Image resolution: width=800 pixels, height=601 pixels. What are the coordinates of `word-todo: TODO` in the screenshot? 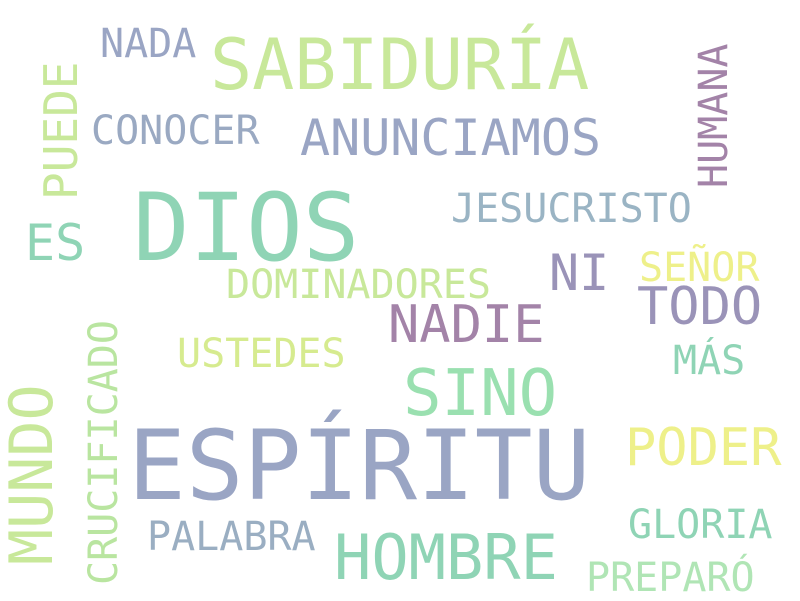 It's located at (700, 307).